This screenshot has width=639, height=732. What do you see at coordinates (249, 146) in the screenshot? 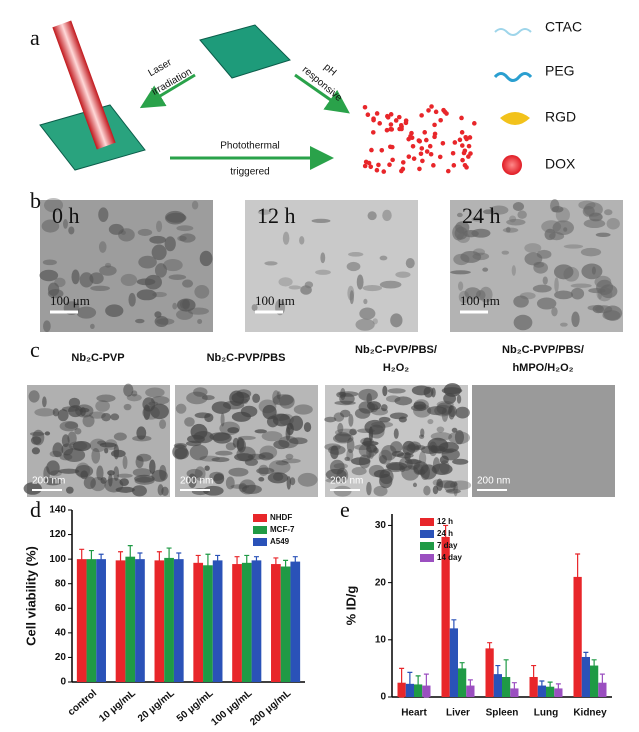
I see `schematic-label: Photothermal` at bounding box center [249, 146].